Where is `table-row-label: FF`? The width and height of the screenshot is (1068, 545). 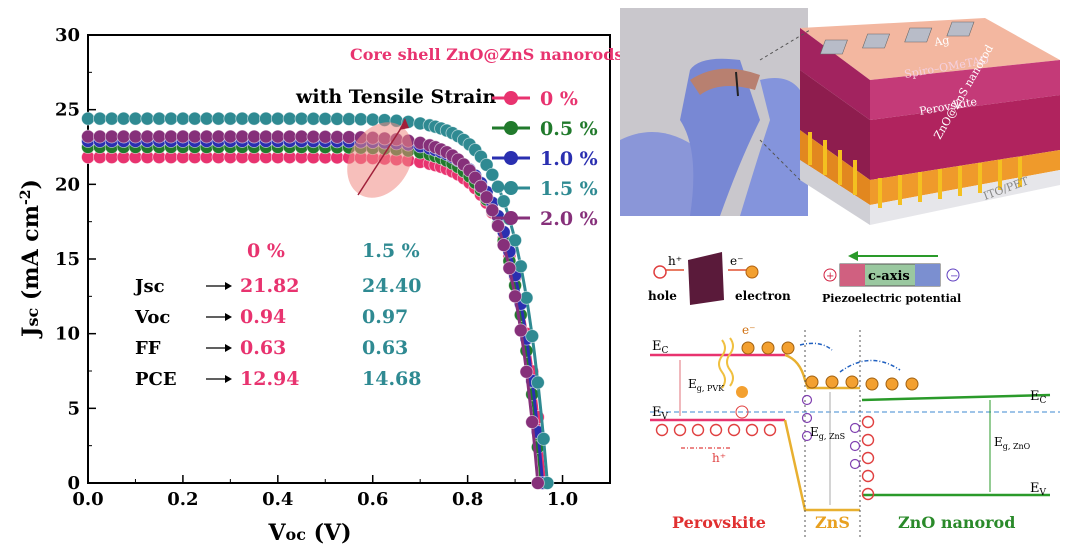 table-row-label: FF is located at coordinates (148, 348).